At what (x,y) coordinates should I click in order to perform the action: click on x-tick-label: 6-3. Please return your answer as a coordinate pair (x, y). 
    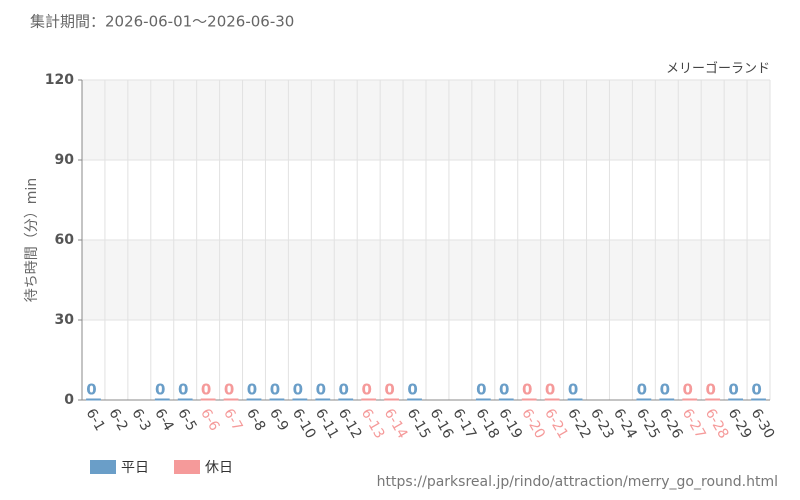
    Looking at the image, I should click on (140, 420).